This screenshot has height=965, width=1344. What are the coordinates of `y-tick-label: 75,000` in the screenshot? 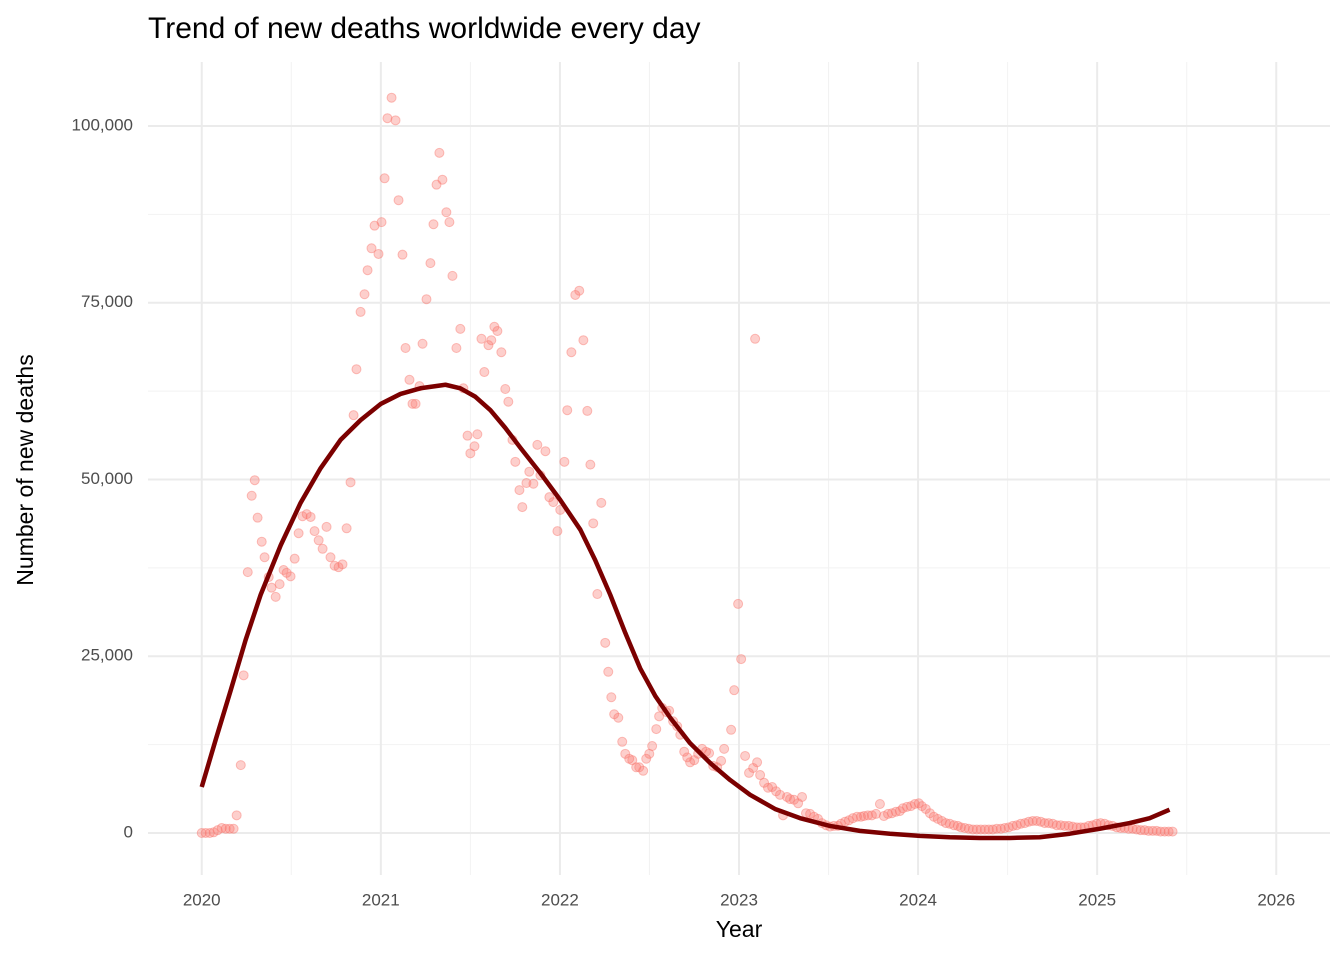 It's located at (107, 301).